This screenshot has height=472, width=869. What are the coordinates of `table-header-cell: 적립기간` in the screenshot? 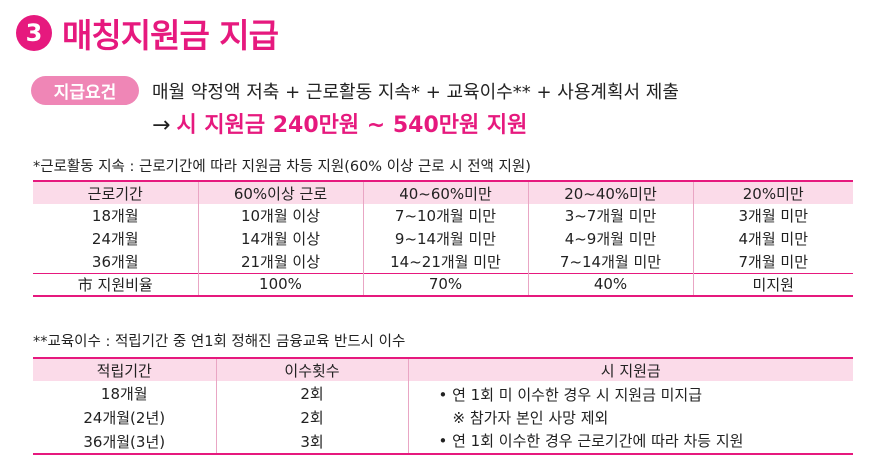 It's located at (124, 369).